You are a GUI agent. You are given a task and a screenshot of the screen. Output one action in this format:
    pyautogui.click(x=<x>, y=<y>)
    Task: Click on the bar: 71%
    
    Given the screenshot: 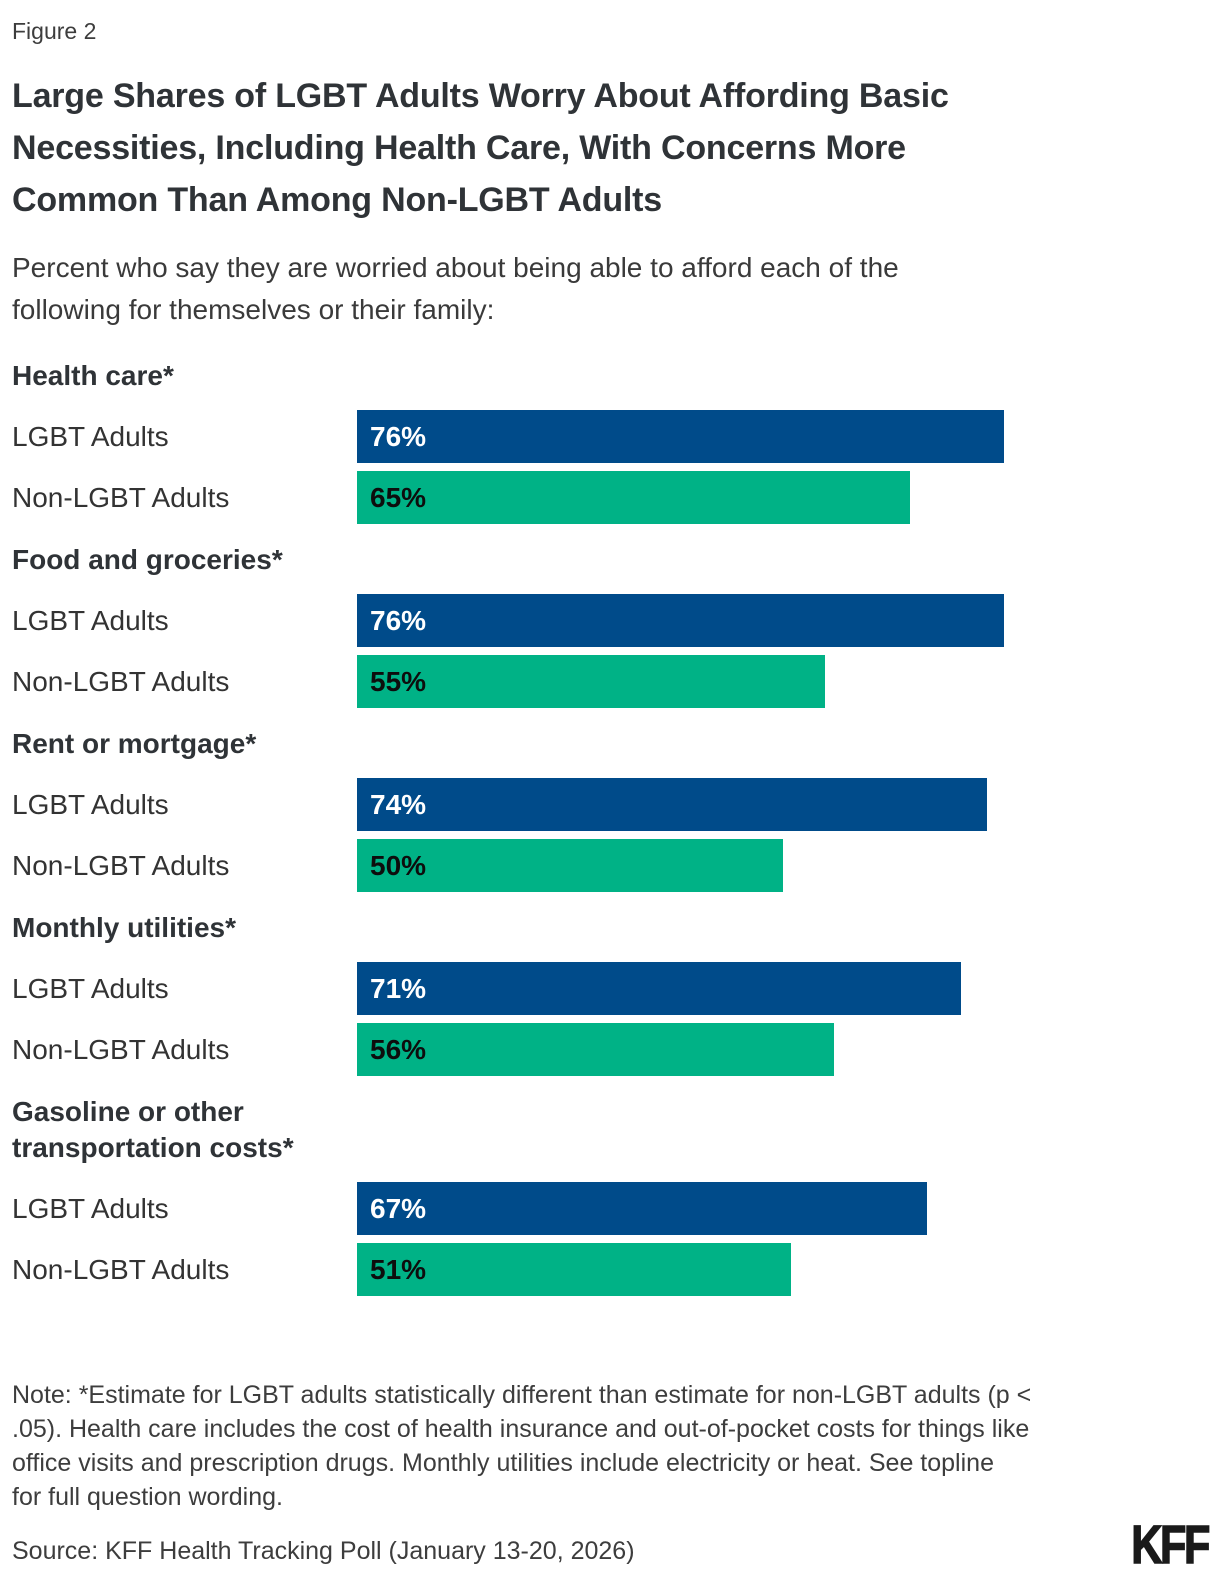 What is the action you would take?
    pyautogui.click(x=659, y=988)
    